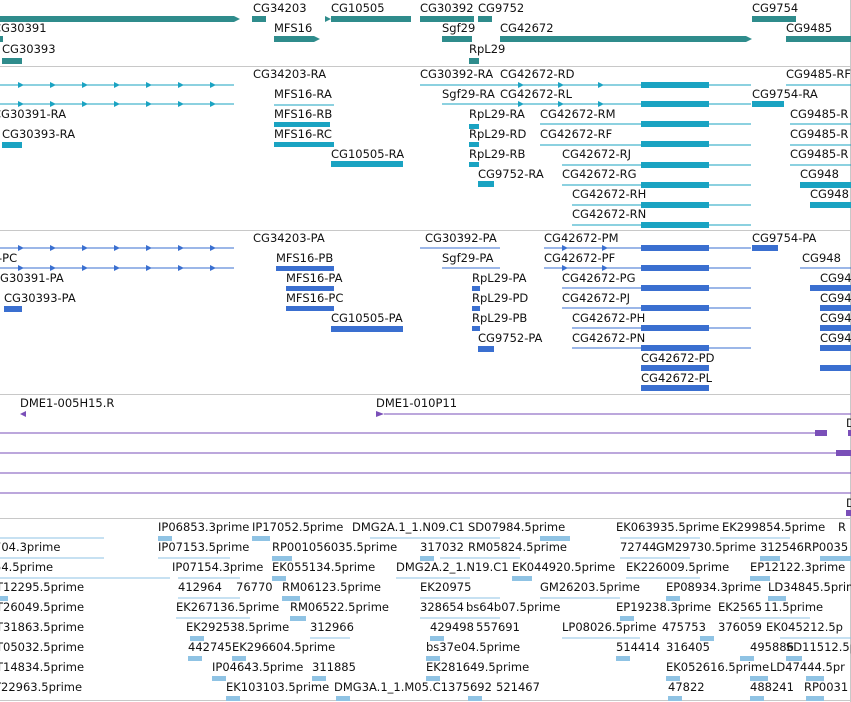 Image resolution: width=851 pixels, height=702 pixels. What do you see at coordinates (609, 318) in the screenshot?
I see `transcript-label: CG42672-PH` at bounding box center [609, 318].